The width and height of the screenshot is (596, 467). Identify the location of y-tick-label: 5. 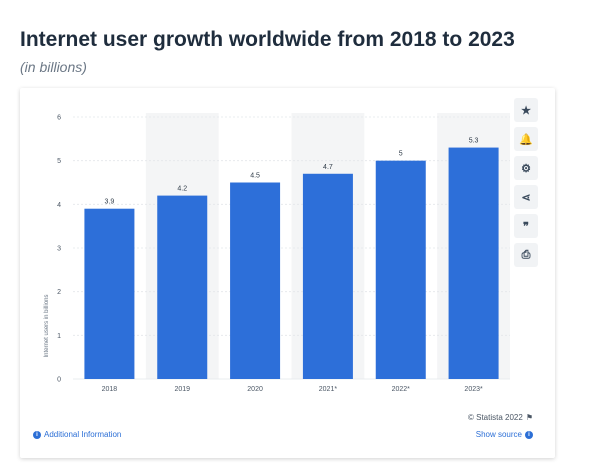
(59, 161).